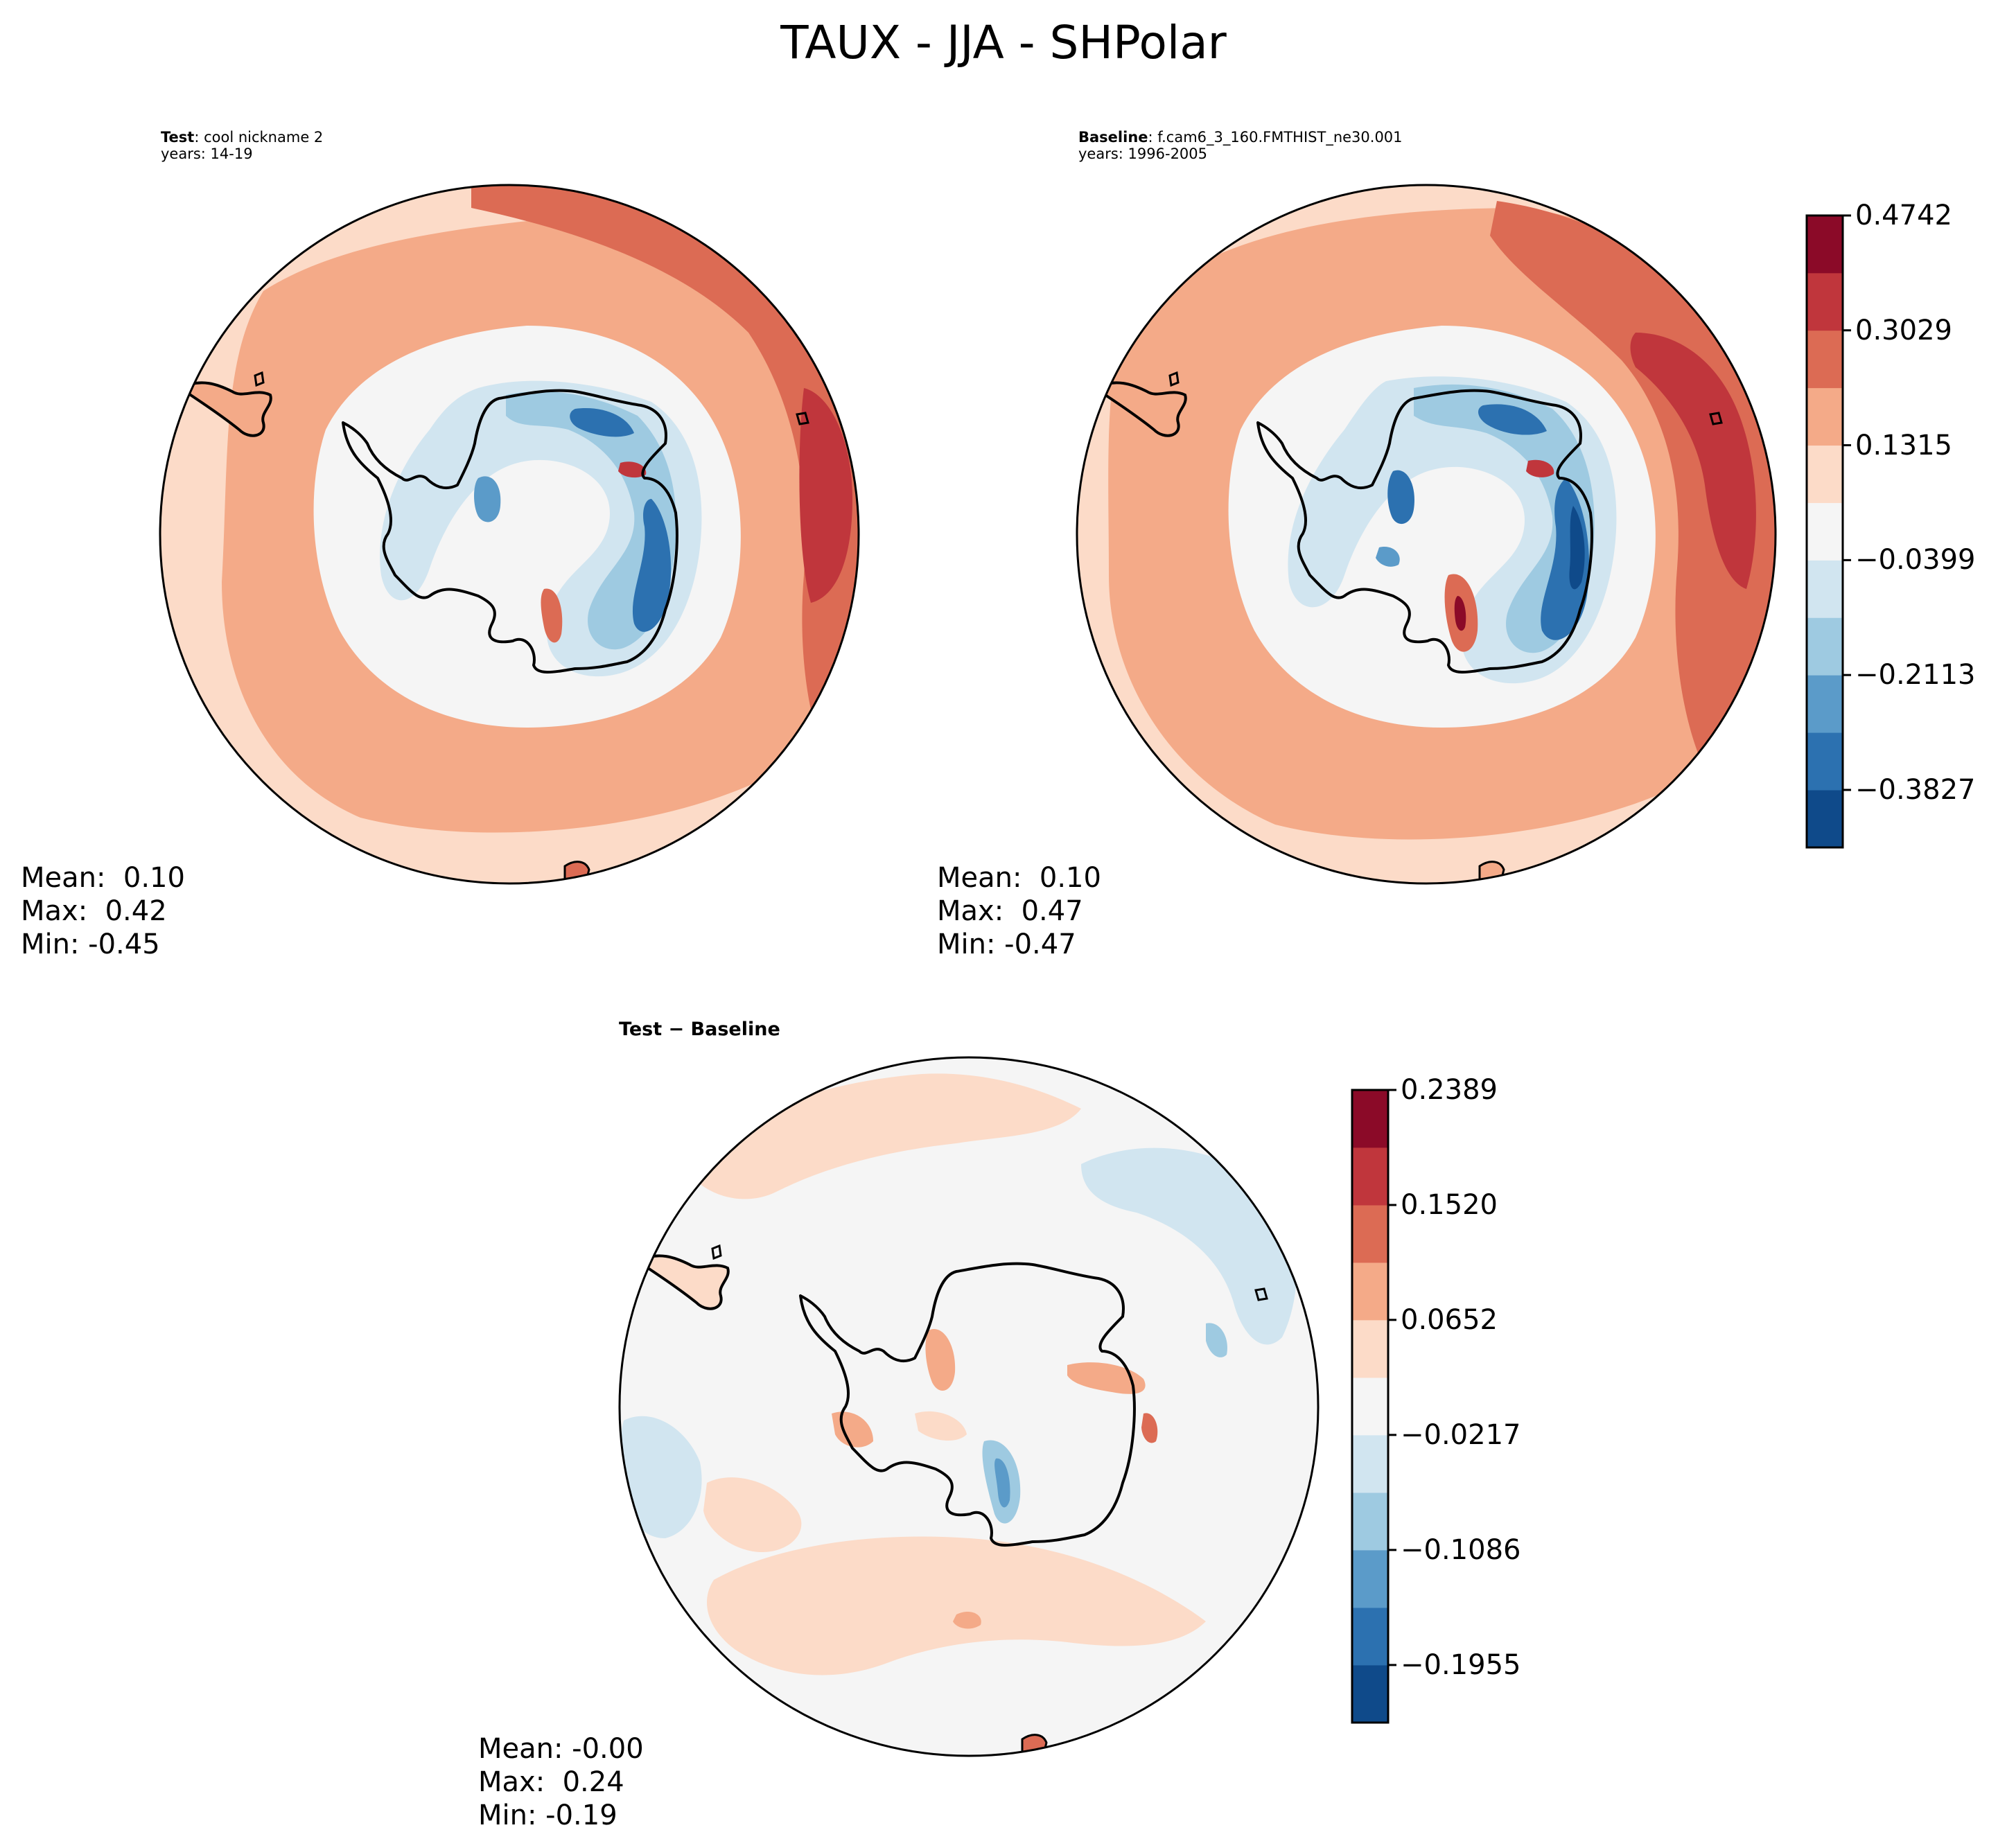  Describe the element at coordinates (1903, 330) in the screenshot. I see `baseline-cb-tick-label: 0.3029` at that location.